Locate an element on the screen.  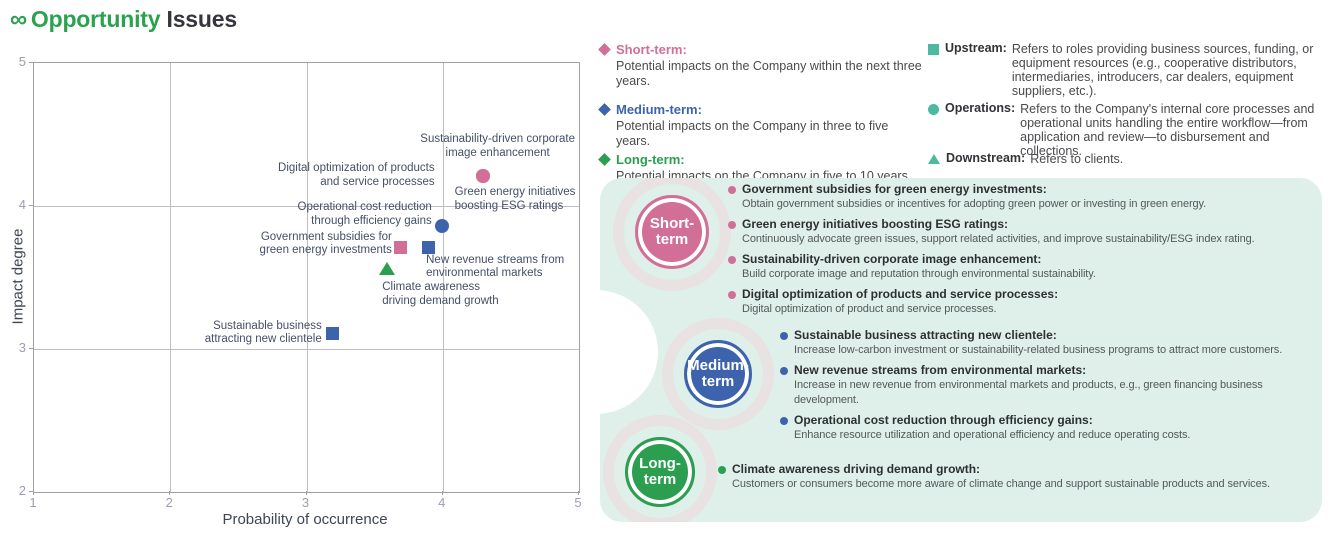
page-title: ∞ Opportunity Issues is located at coordinates (123, 20).